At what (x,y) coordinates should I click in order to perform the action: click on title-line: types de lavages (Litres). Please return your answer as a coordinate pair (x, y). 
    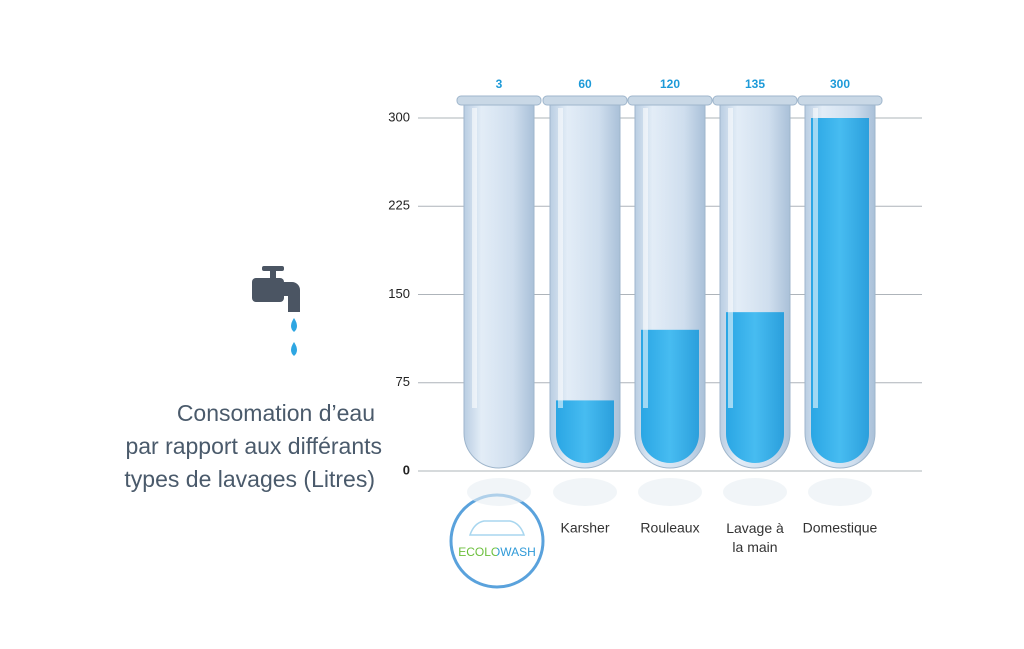
    Looking at the image, I should click on (249, 479).